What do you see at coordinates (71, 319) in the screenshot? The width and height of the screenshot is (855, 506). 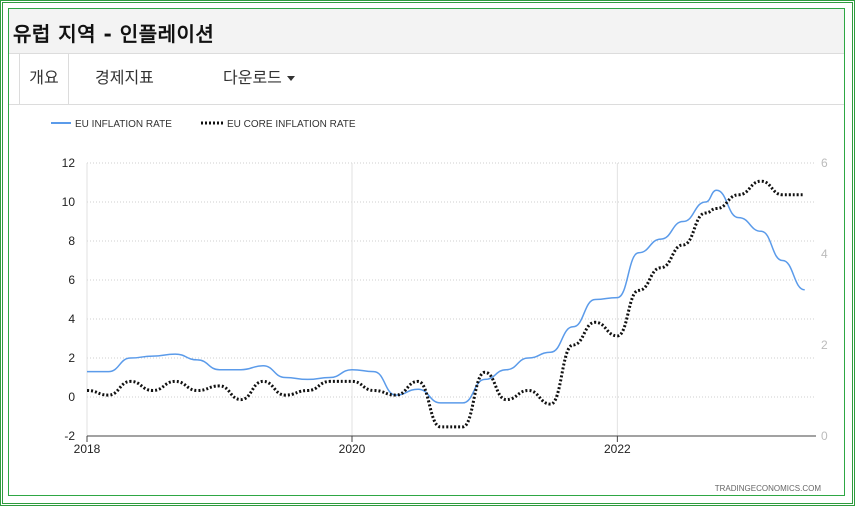 I see `y-left-tick-label: 4` at bounding box center [71, 319].